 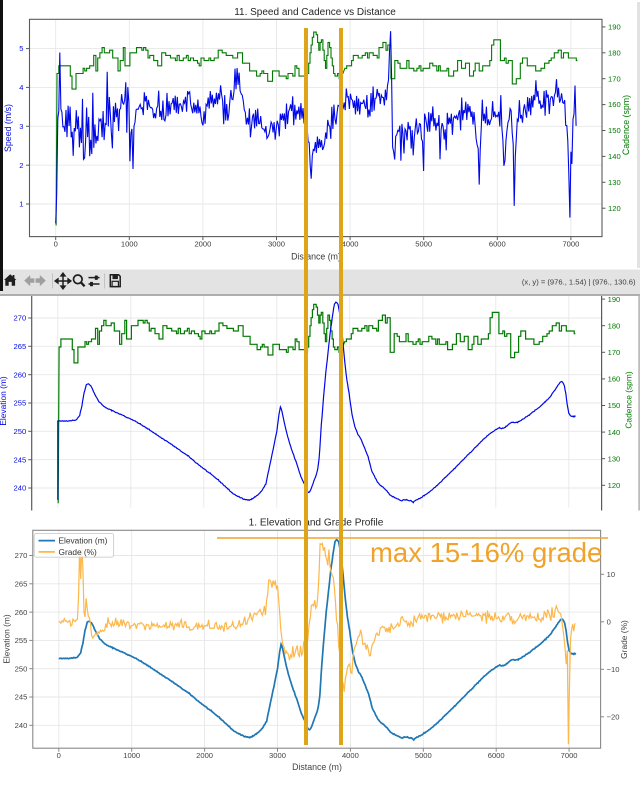 I want to click on svg-text: 4, so click(x=21, y=87).